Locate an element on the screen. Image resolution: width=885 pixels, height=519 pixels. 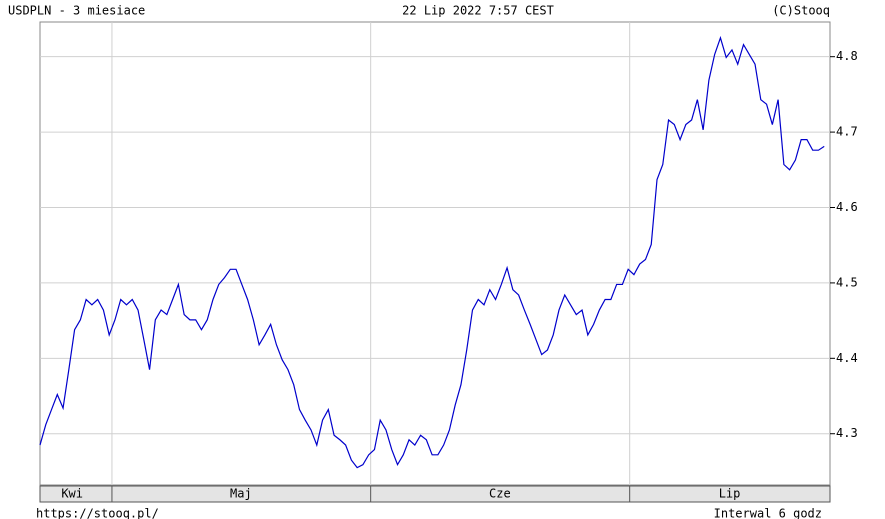
chart-title: USDPLN - 3 miesiace is located at coordinates (76, 11).